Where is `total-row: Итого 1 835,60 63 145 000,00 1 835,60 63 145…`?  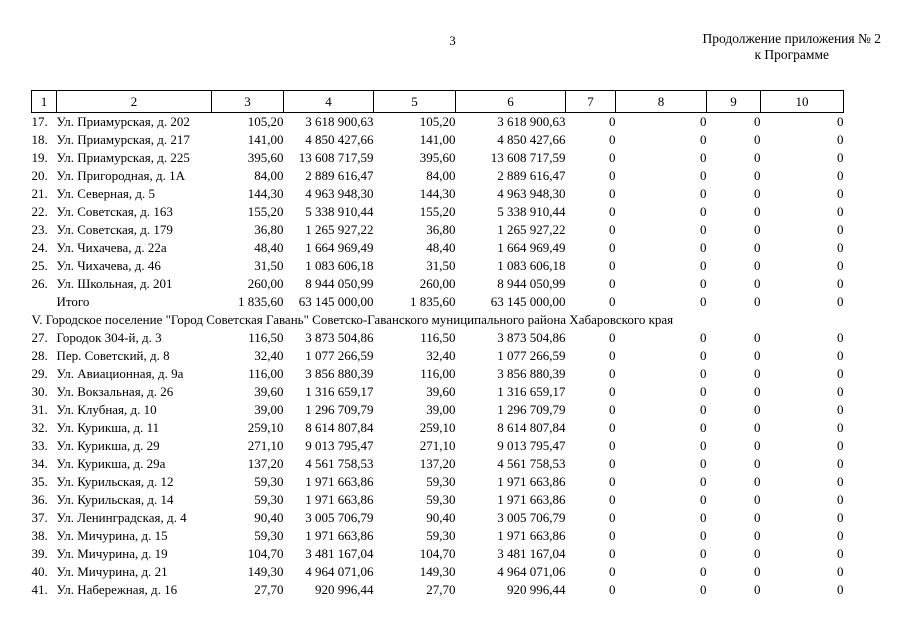
total-row: Итого 1 835,60 63 145 000,00 1 835,60 63 145… is located at coordinates (438, 302).